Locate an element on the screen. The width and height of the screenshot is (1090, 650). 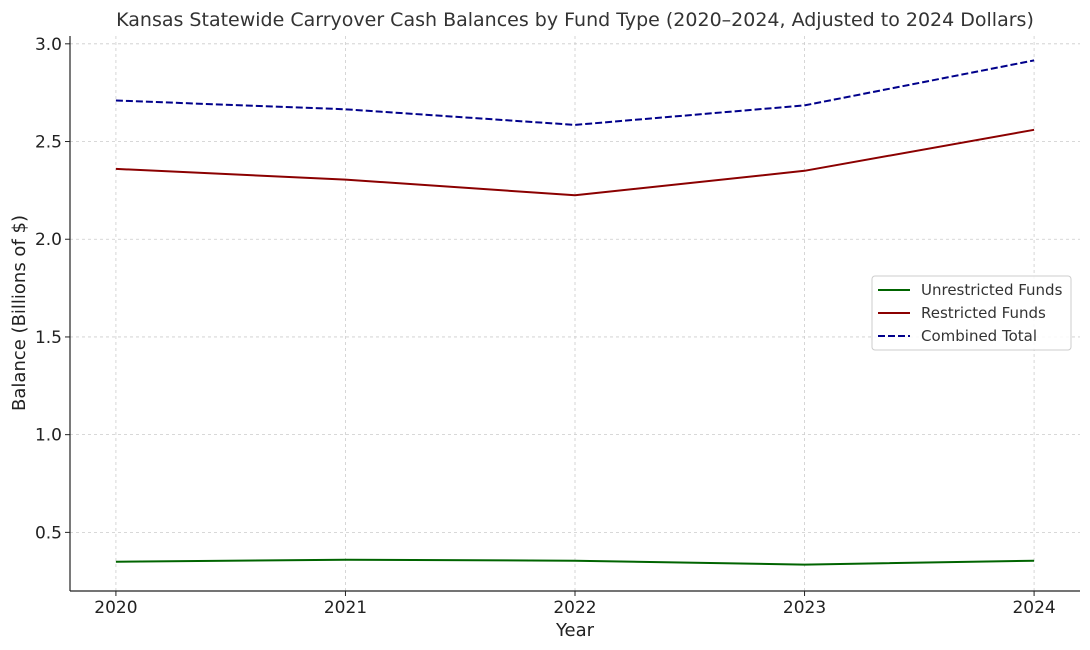
y-tick-label: 1.5 is located at coordinates (48, 338).